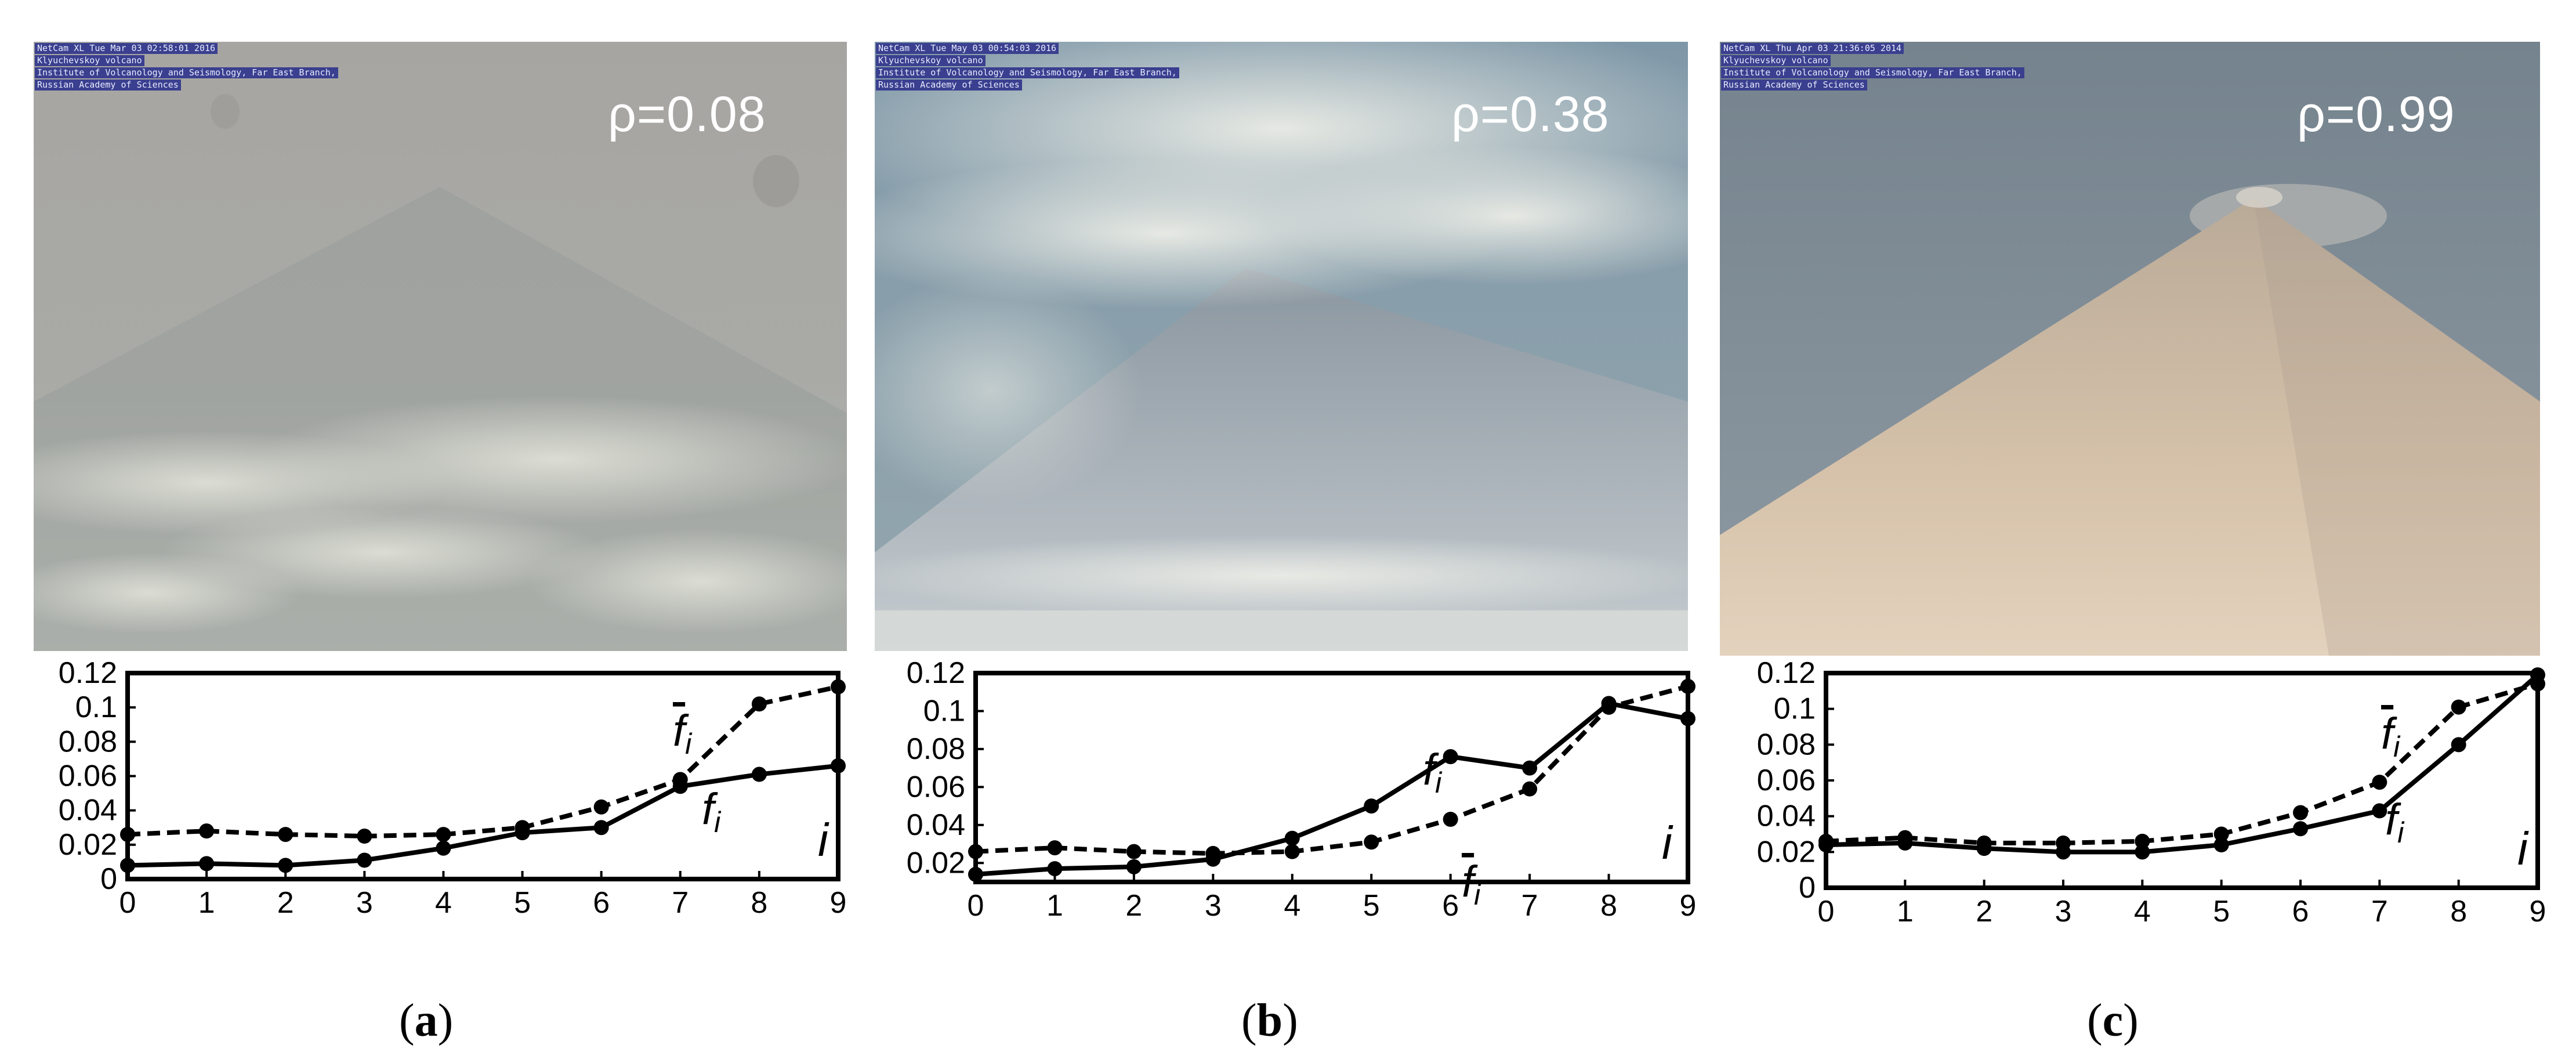 The height and width of the screenshot is (1063, 2576). Describe the element at coordinates (1531, 114) in the screenshot. I see `rho-label-b: ρ=0.38` at that location.